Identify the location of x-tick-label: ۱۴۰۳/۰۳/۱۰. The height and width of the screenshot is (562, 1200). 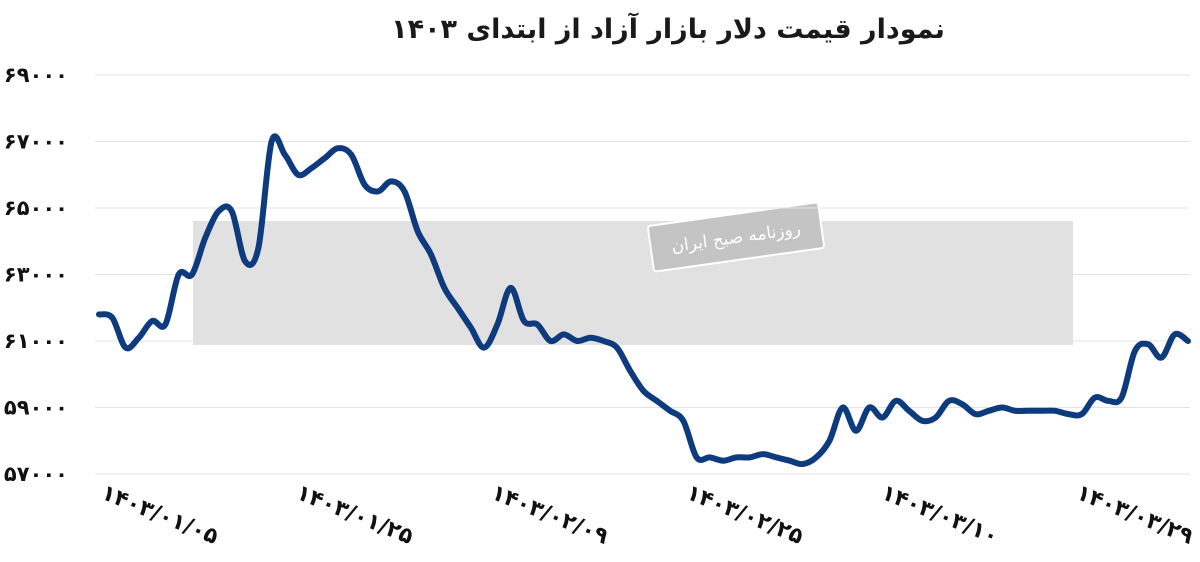
(940, 514).